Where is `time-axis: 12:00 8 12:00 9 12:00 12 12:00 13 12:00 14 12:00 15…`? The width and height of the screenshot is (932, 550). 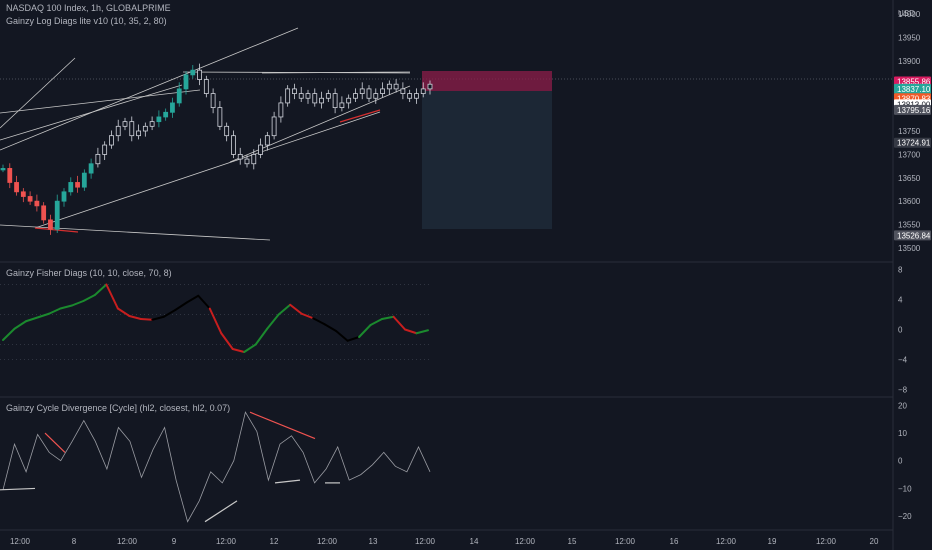
time-axis: 12:00 8 12:00 9 12:00 12 12:00 13 12:00 14 12:00 15… is located at coordinates (444, 541).